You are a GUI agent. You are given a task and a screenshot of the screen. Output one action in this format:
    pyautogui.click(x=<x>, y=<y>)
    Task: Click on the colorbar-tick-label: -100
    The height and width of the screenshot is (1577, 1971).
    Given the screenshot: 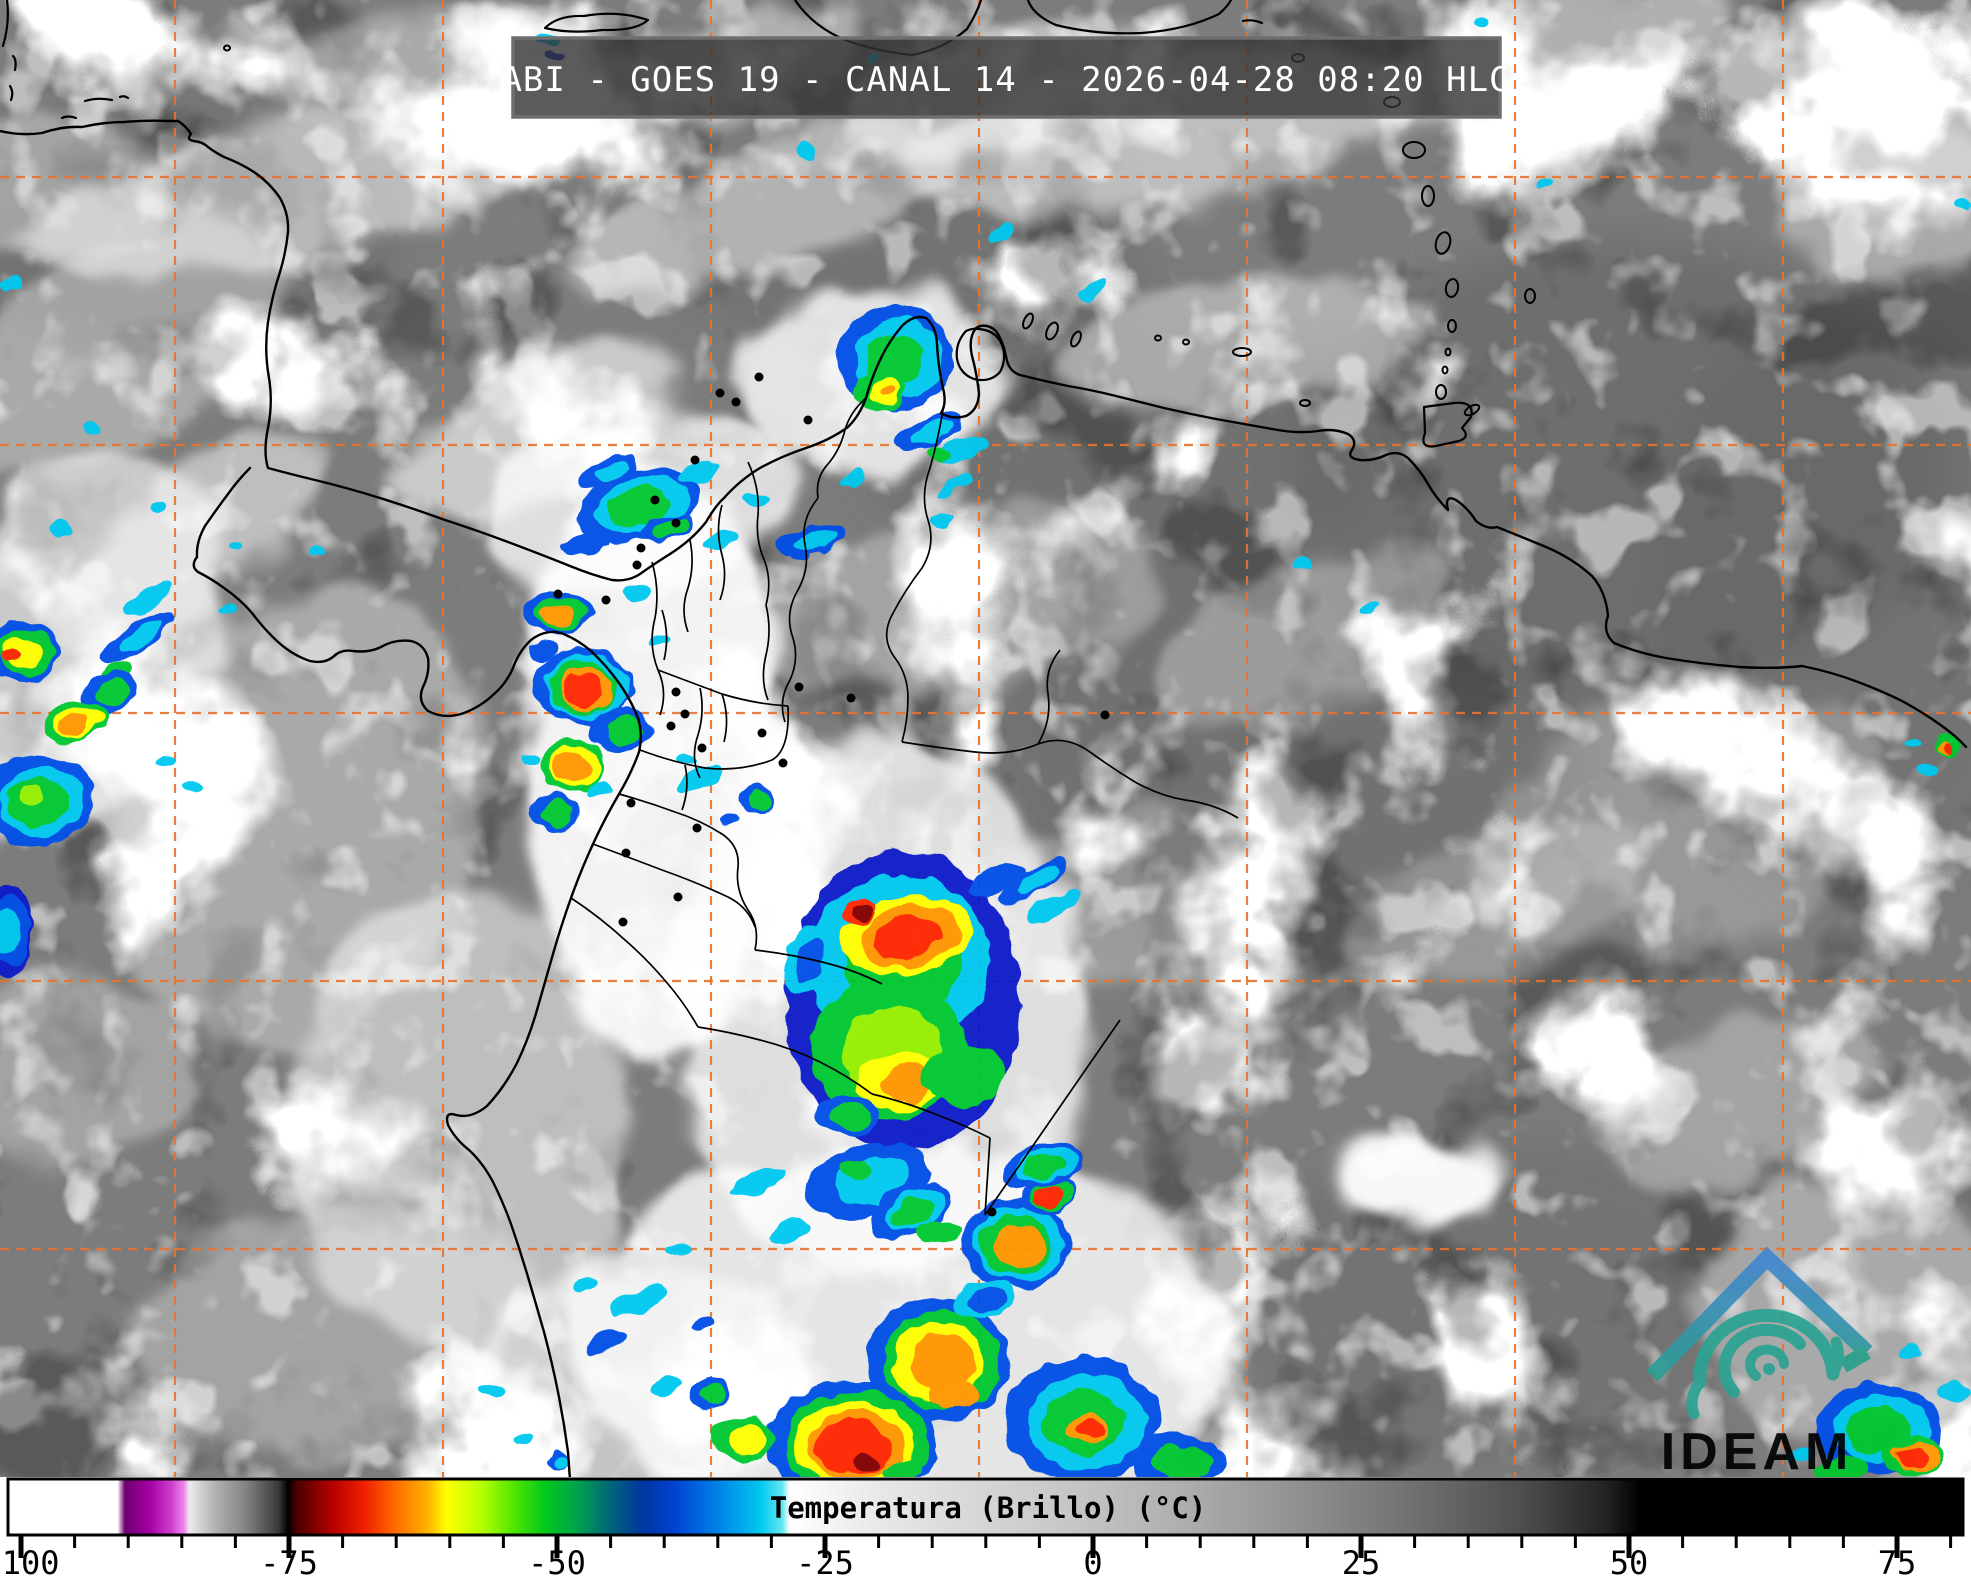 What is the action you would take?
    pyautogui.click(x=30, y=1560)
    